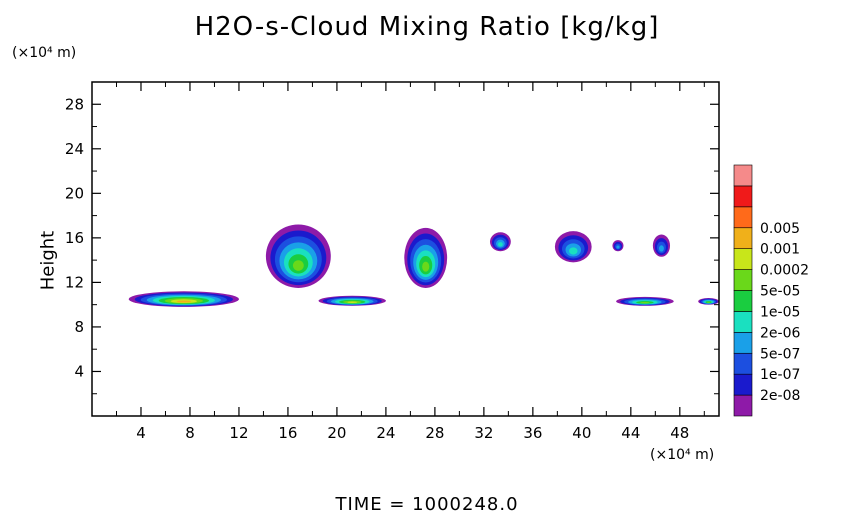 Image resolution: width=854 pixels, height=519 pixels. What do you see at coordinates (427, 504) in the screenshot?
I see `time-label: TIME = 1000248.0` at bounding box center [427, 504].